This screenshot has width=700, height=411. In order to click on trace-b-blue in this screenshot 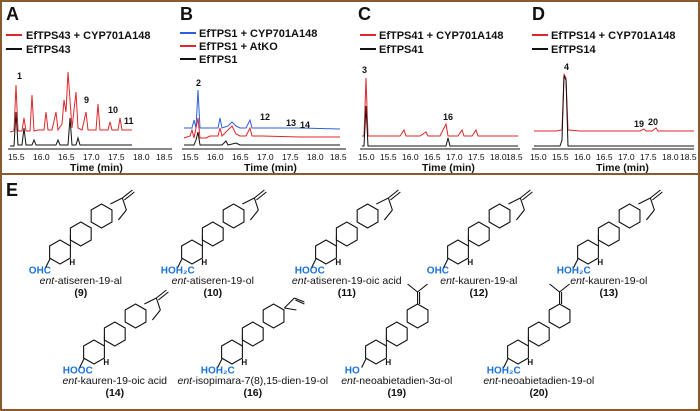, I will do `click(262, 109)`.